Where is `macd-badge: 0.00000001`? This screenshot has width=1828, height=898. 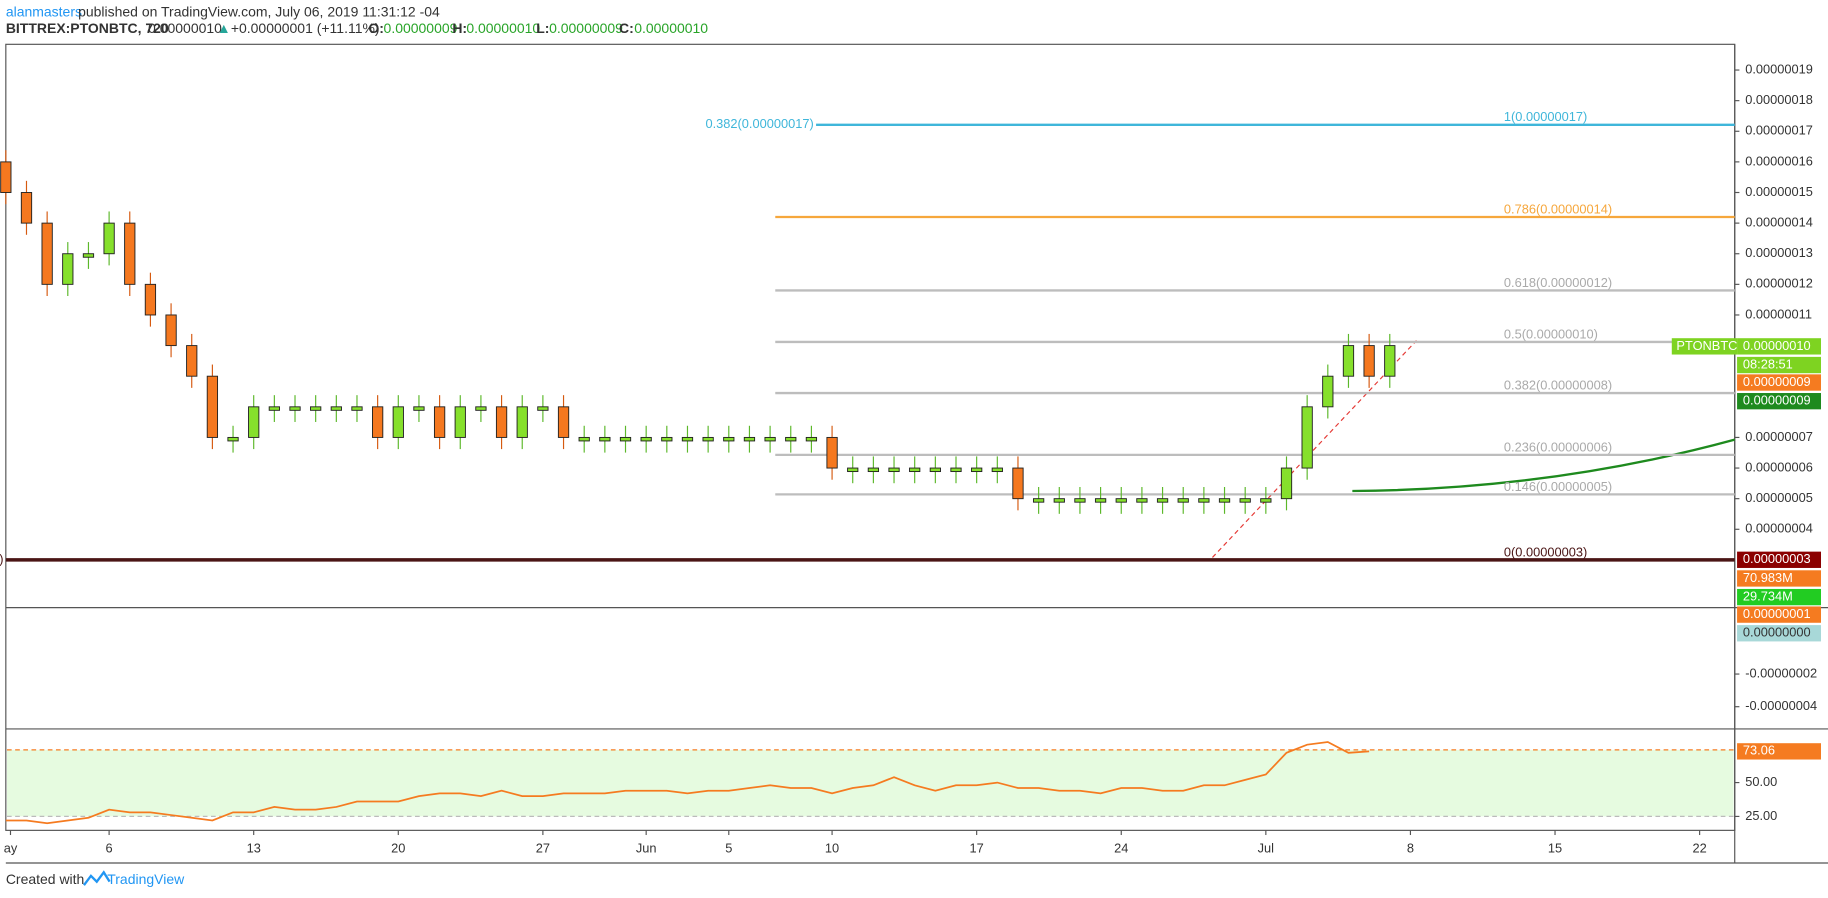 macd-badge: 0.00000001 is located at coordinates (1777, 613).